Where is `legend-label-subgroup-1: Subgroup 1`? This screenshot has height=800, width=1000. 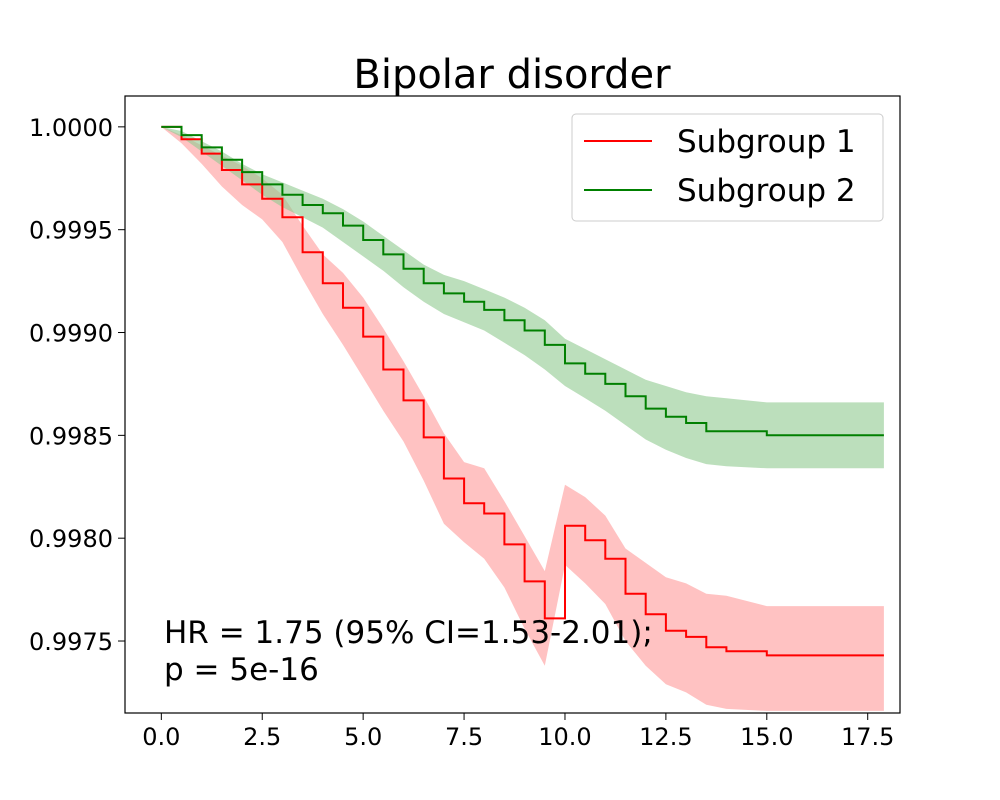 legend-label-subgroup-1: Subgroup 1 is located at coordinates (766, 142).